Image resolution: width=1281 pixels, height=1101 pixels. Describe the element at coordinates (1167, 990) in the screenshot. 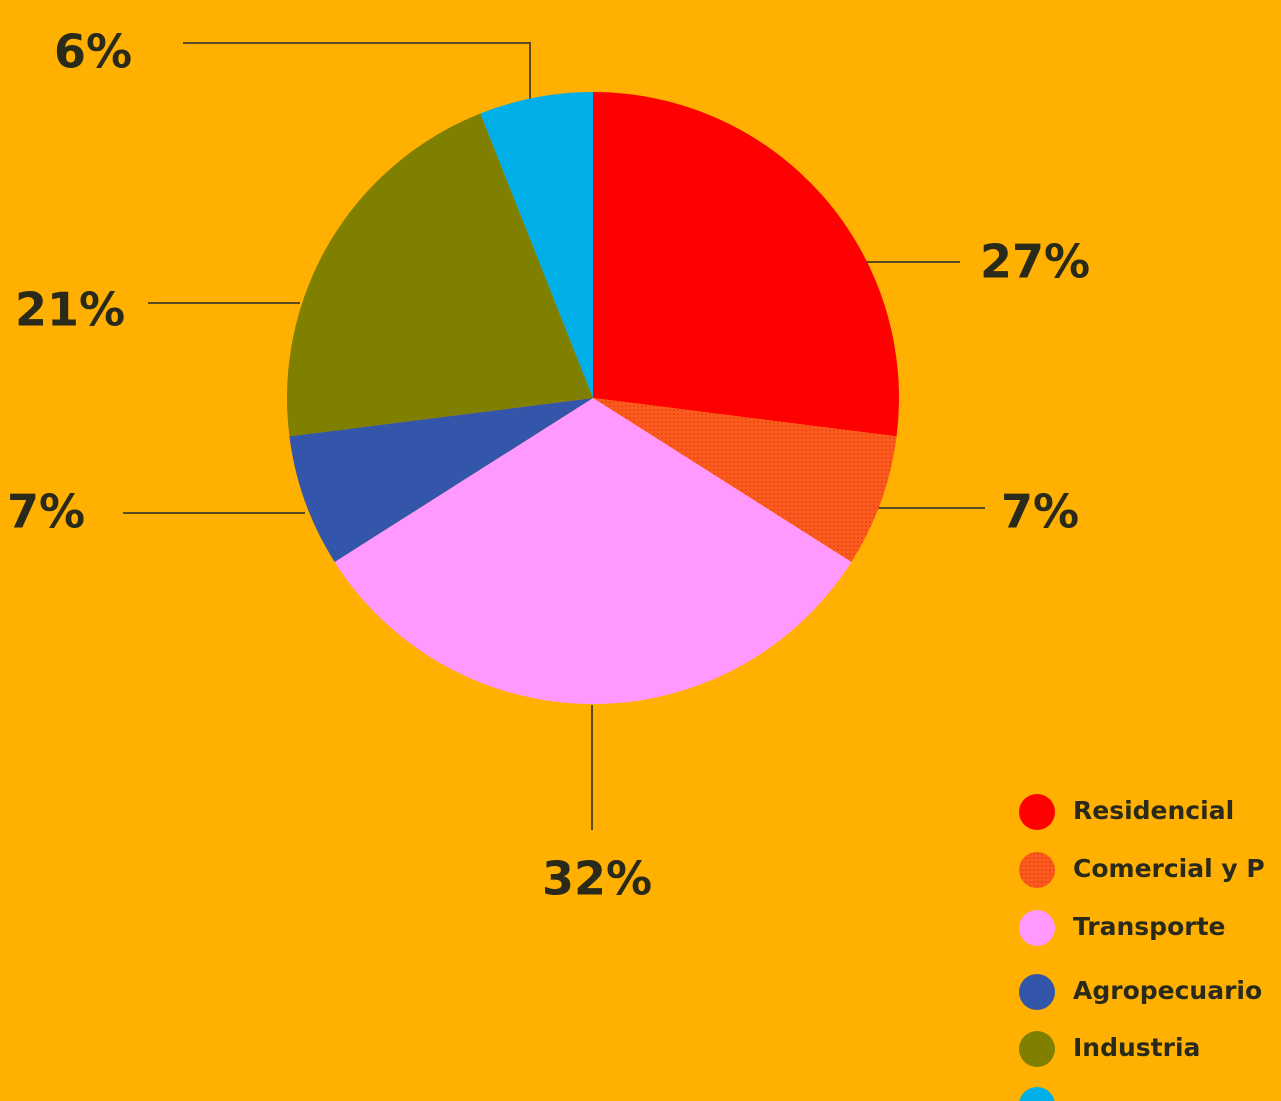

I see `legend-label: Agropecuario` at that location.